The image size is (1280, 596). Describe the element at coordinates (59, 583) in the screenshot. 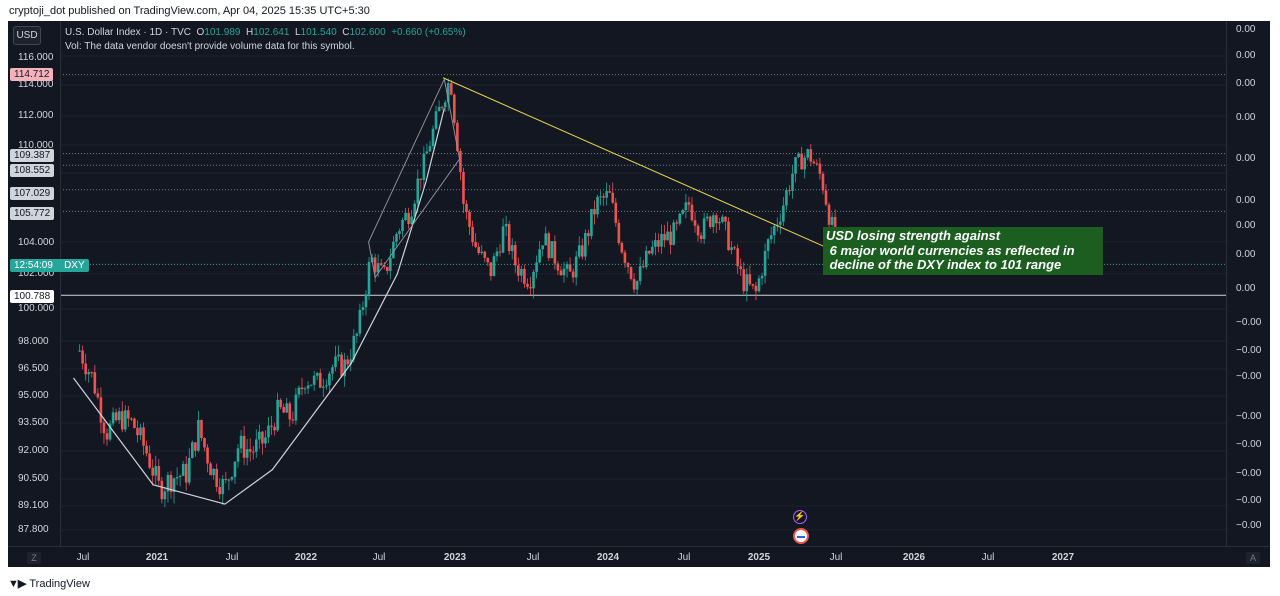

I see `footer-brand: TradingView` at that location.